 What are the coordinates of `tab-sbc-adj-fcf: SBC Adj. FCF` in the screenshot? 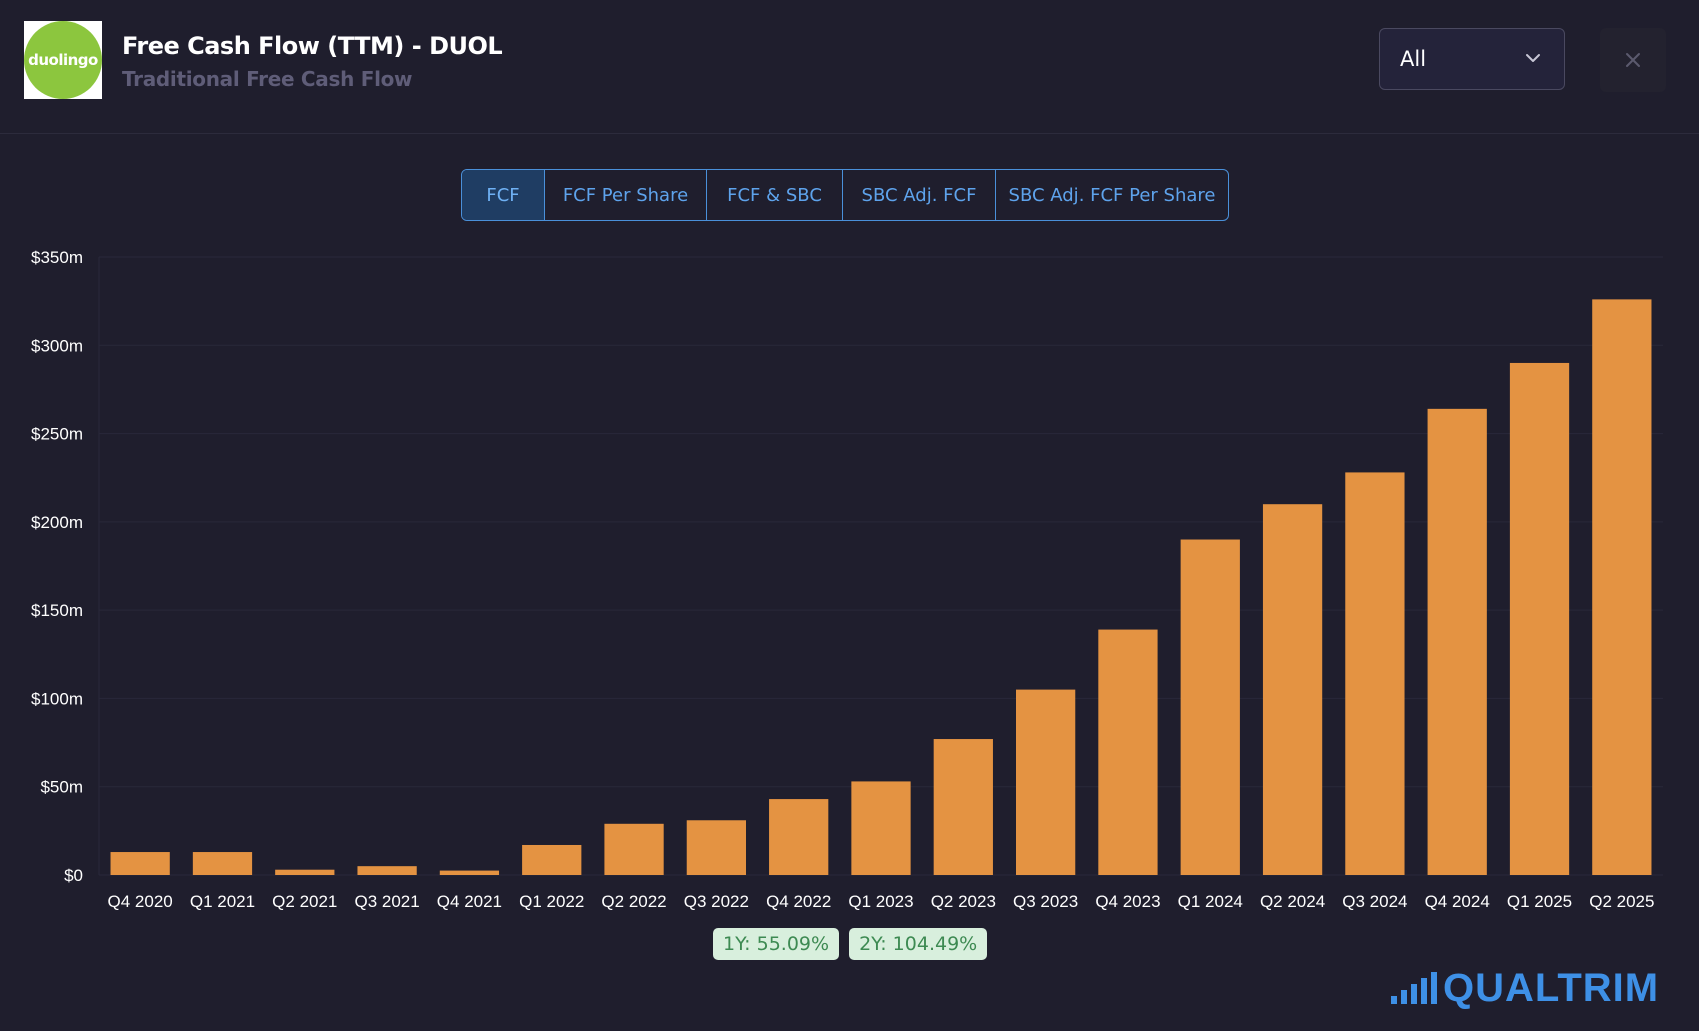 It's located at (918, 195).